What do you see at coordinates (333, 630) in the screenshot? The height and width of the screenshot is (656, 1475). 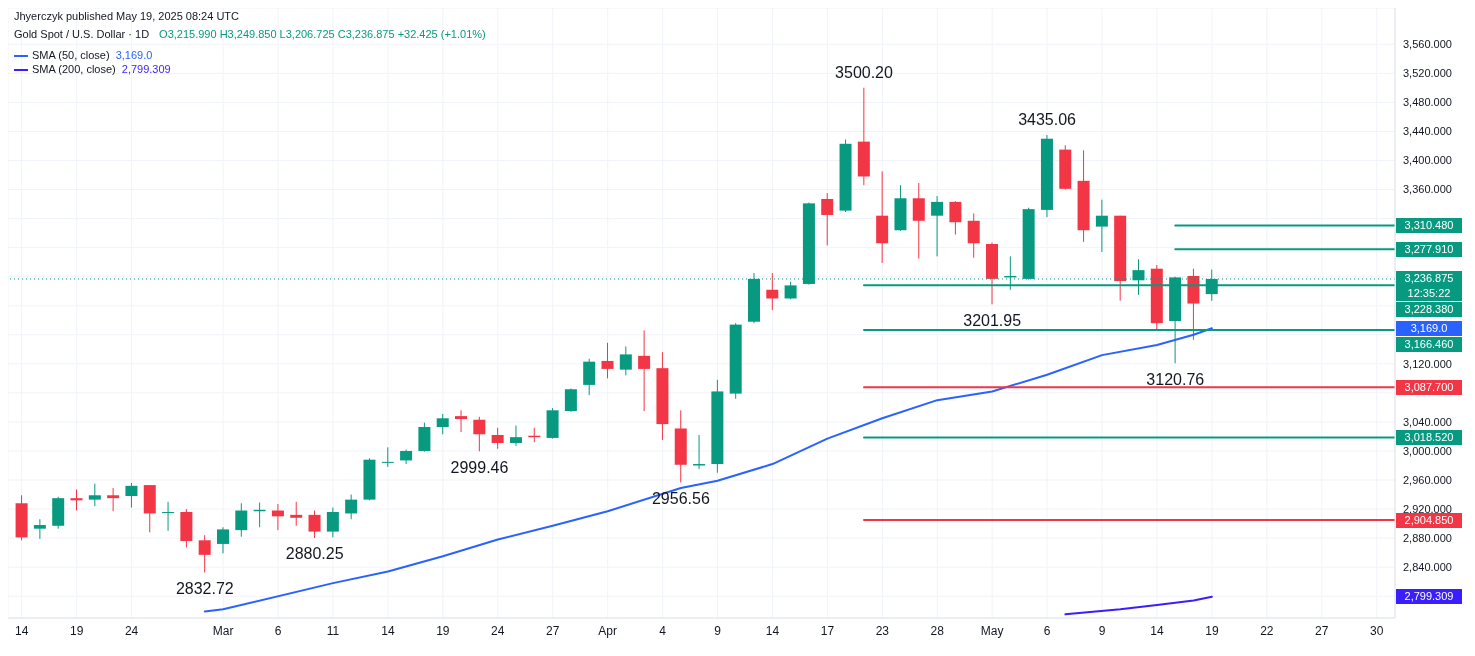 I see `x-tick-label: 11` at bounding box center [333, 630].